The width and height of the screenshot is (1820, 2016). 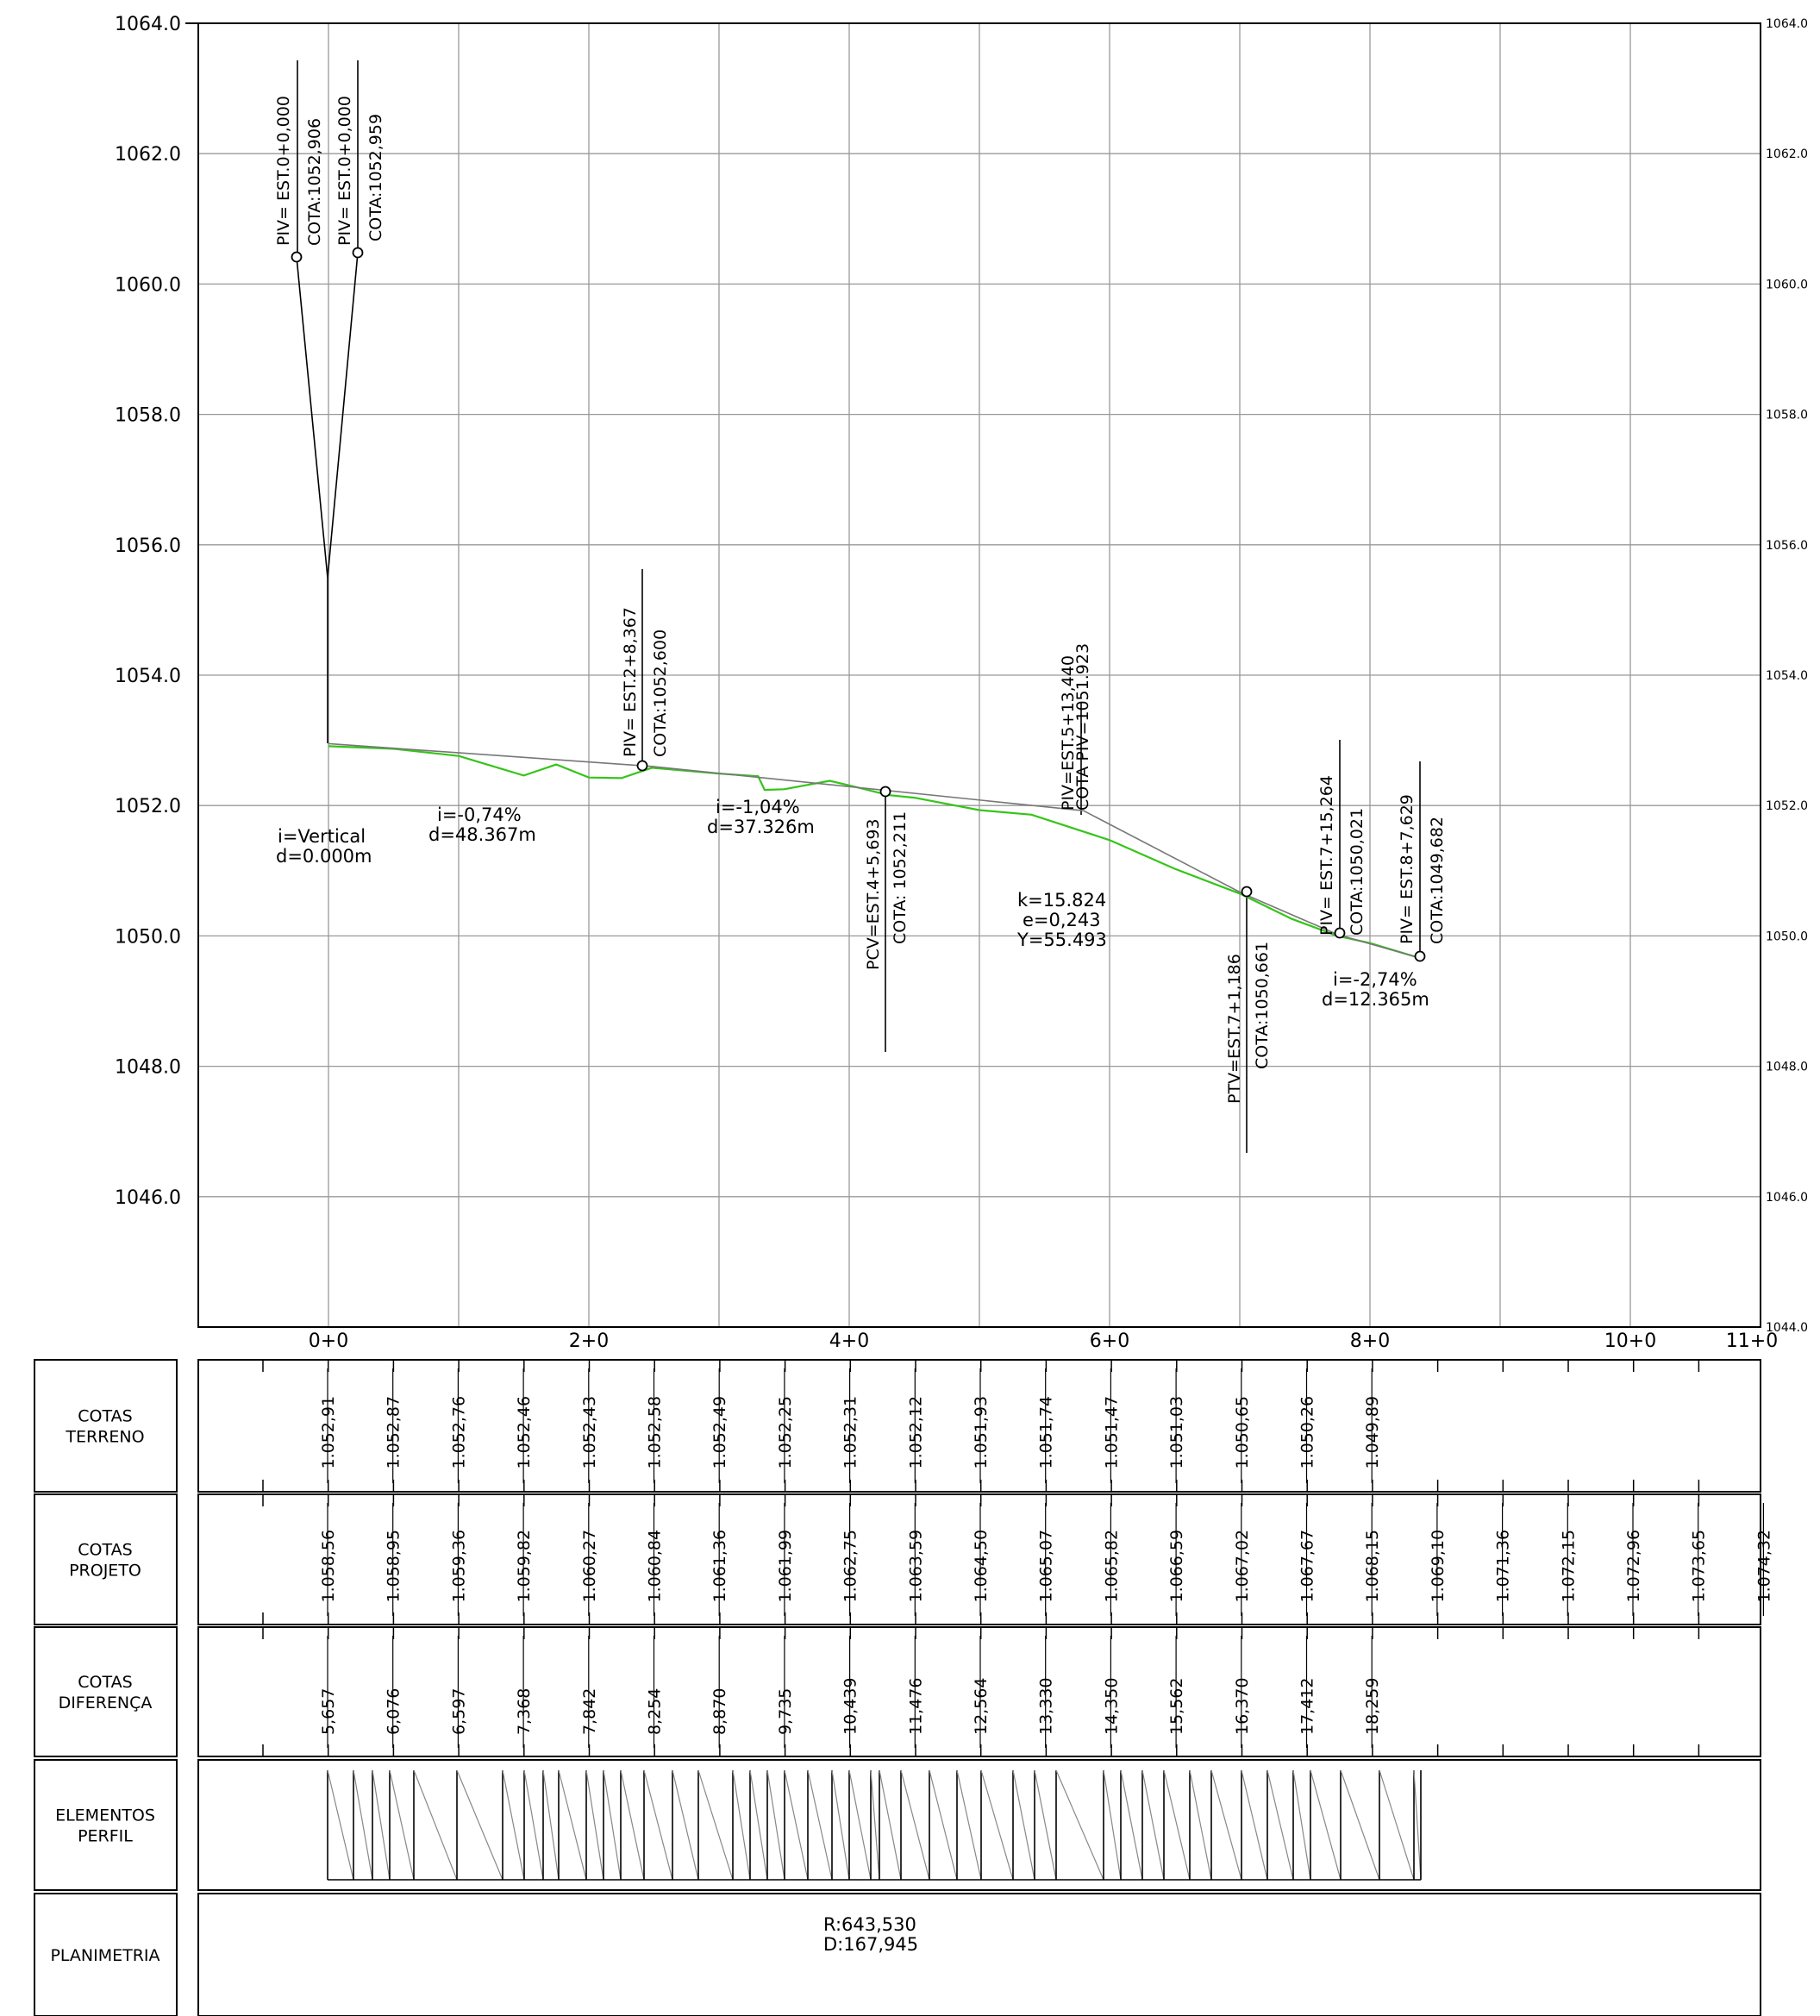 What do you see at coordinates (148, 285) in the screenshot?
I see `y-tick-label: 1060.0` at bounding box center [148, 285].